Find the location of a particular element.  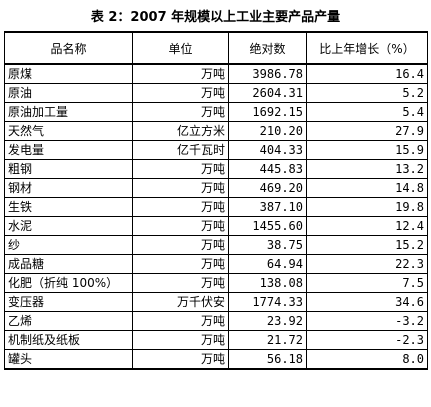

cell-absolute-value: 445.83 is located at coordinates (267, 169).